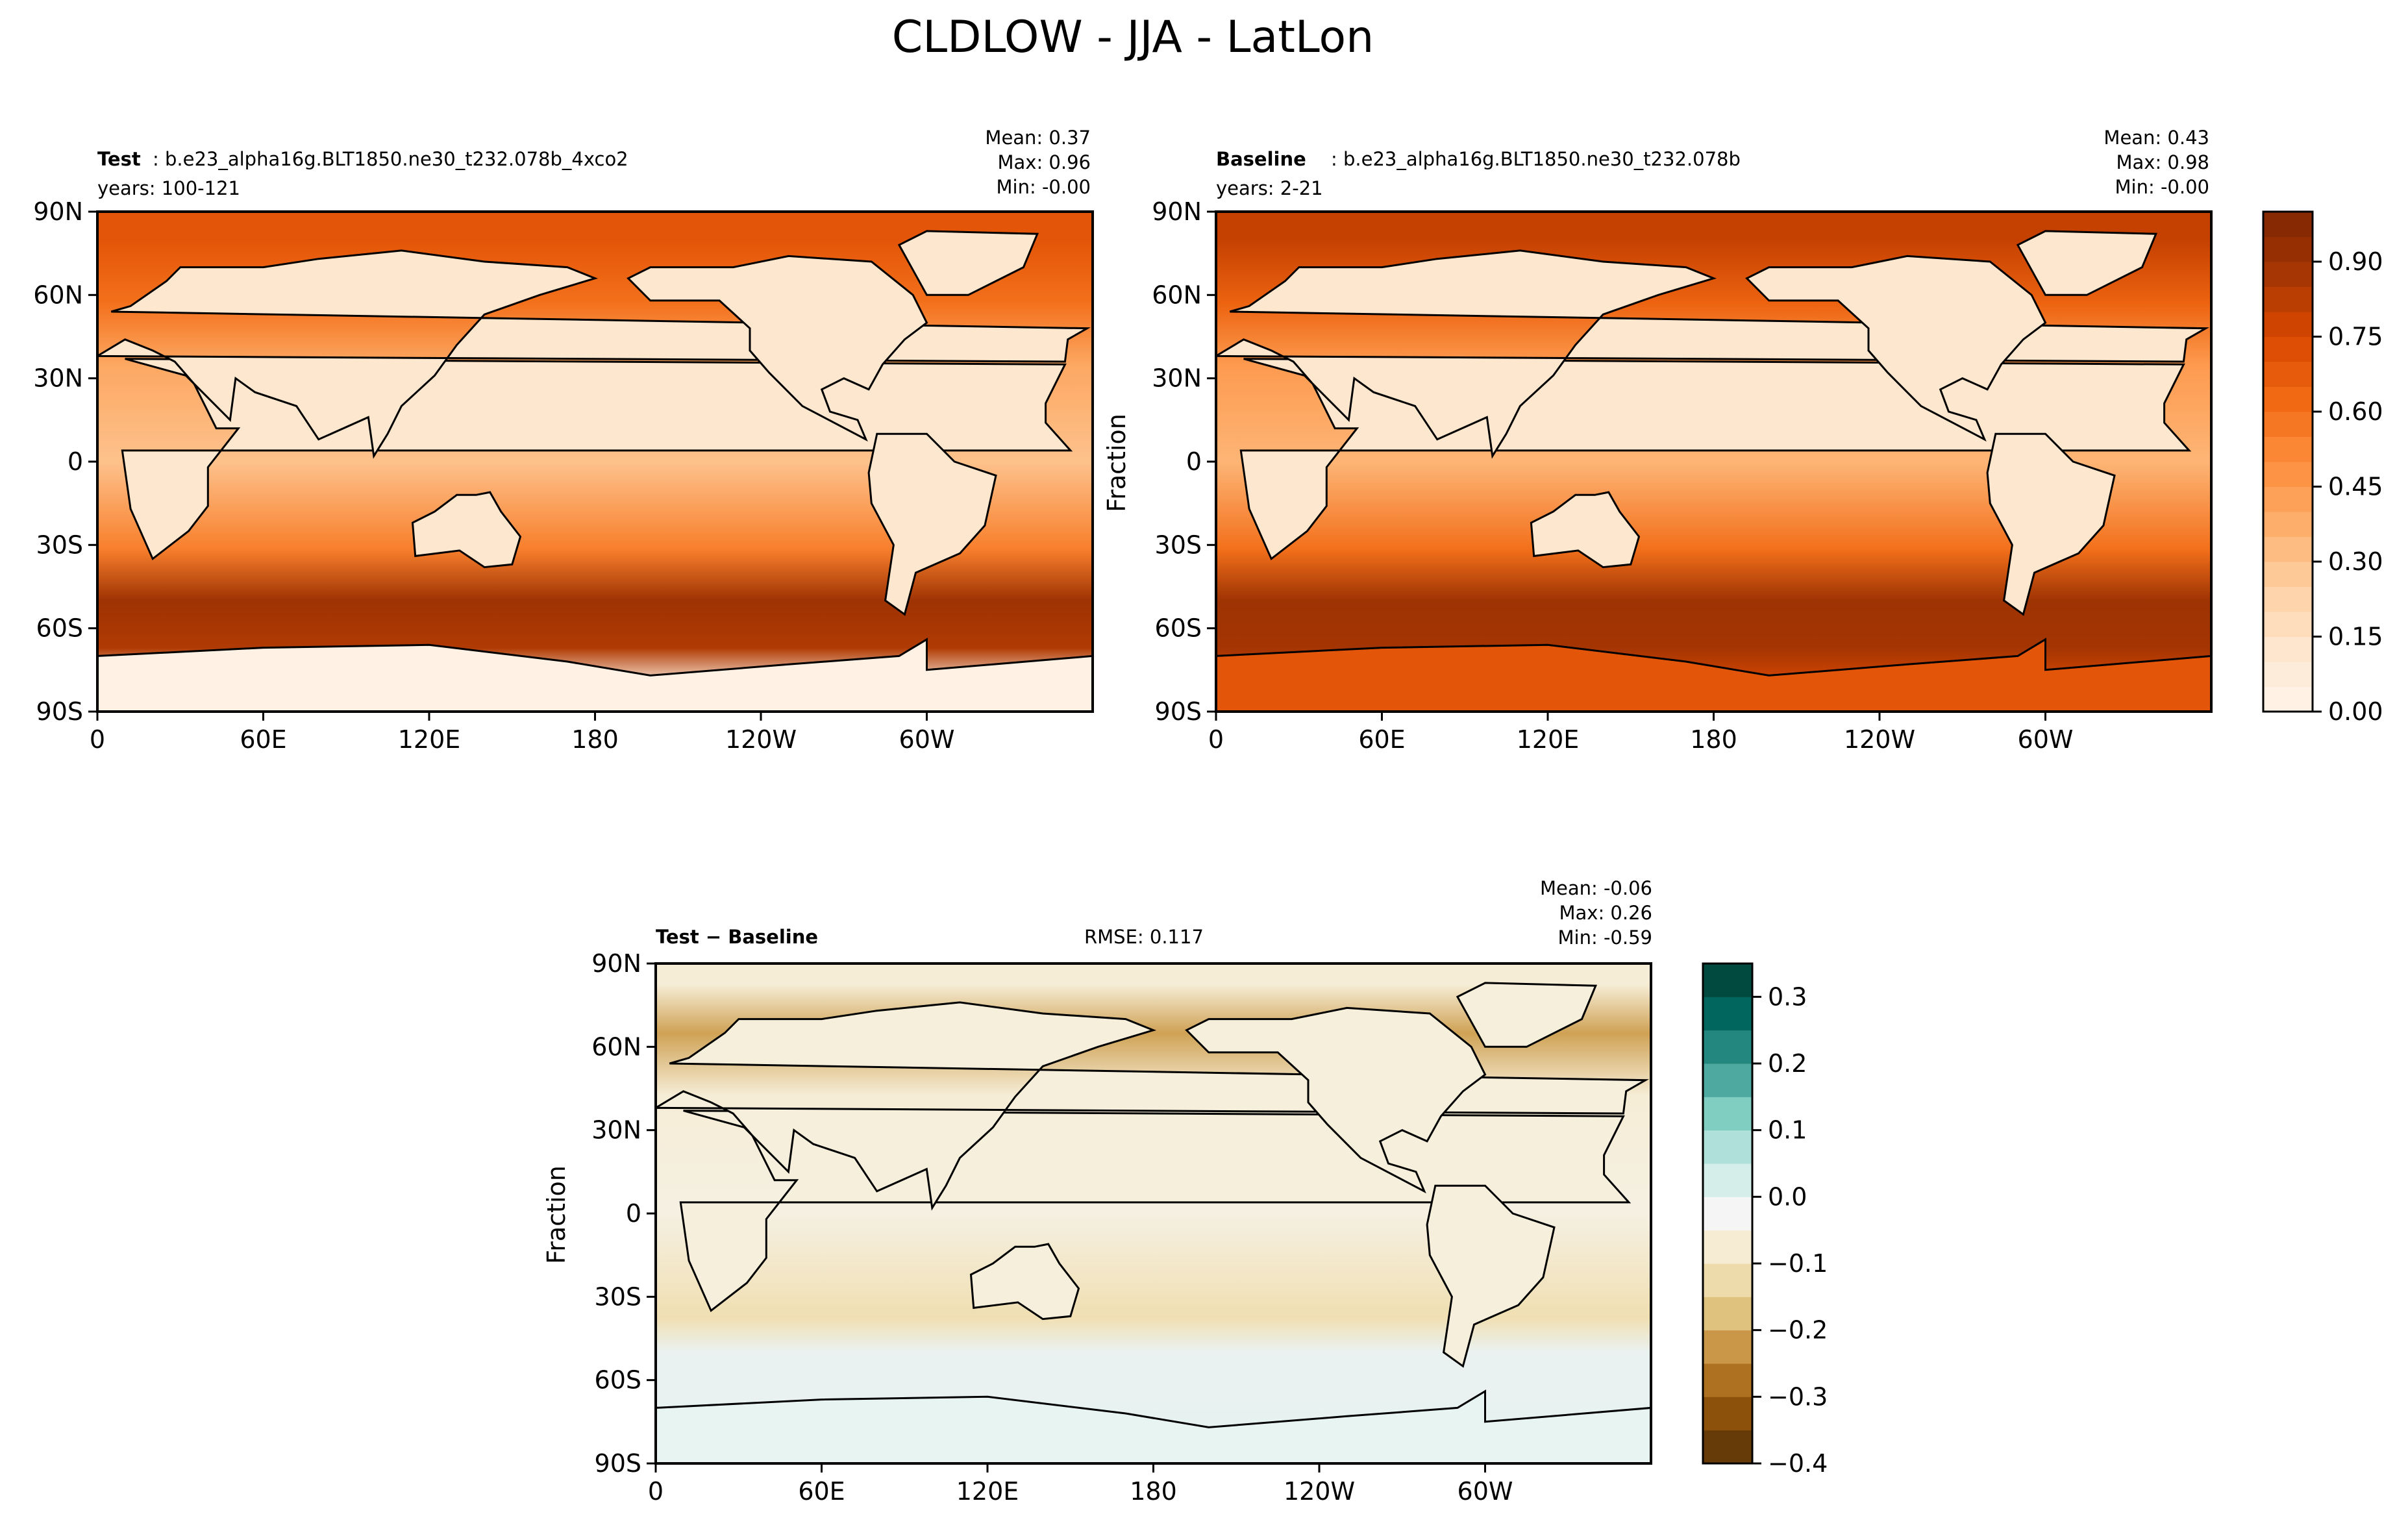 Image resolution: width=2408 pixels, height=1529 pixels. What do you see at coordinates (1116, 463) in the screenshot?
I see `baseline-ylabel: Fraction` at bounding box center [1116, 463].